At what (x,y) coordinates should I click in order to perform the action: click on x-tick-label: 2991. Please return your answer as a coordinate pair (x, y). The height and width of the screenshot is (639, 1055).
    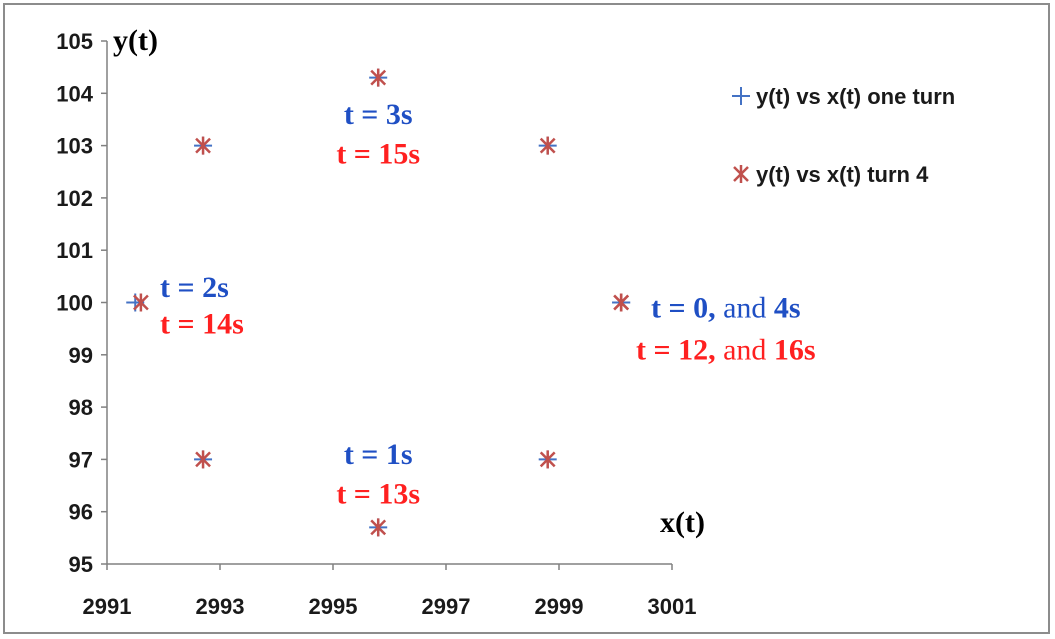
    Looking at the image, I should click on (107, 606).